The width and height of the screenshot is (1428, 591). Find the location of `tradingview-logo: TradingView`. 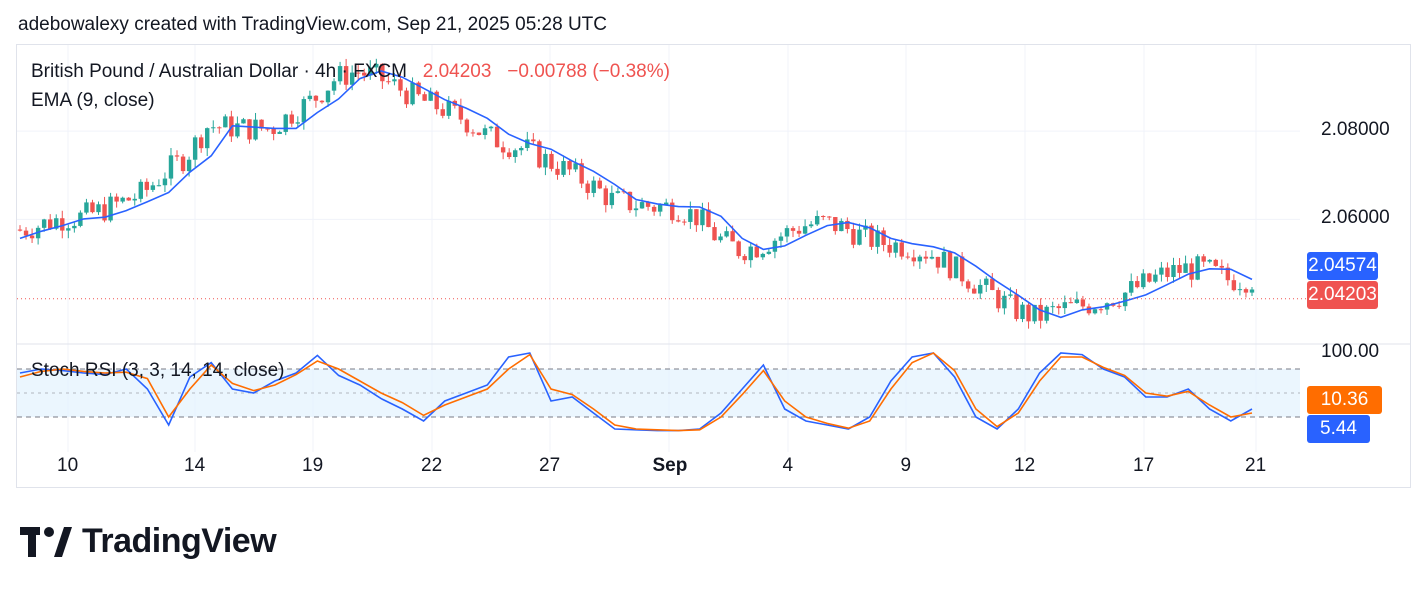

tradingview-logo: TradingView is located at coordinates (148, 541).